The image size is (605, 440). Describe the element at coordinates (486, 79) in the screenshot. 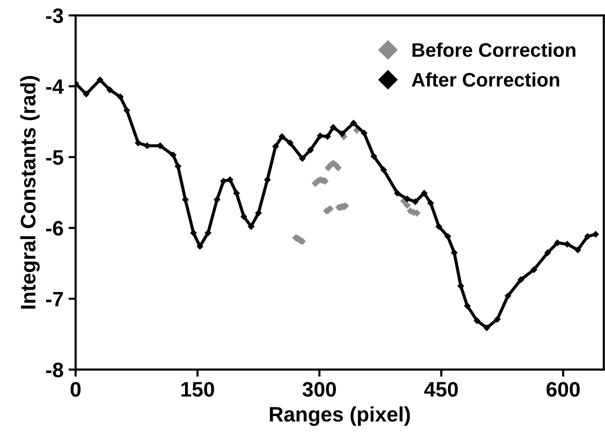

I see `legend-label: After Correction` at that location.